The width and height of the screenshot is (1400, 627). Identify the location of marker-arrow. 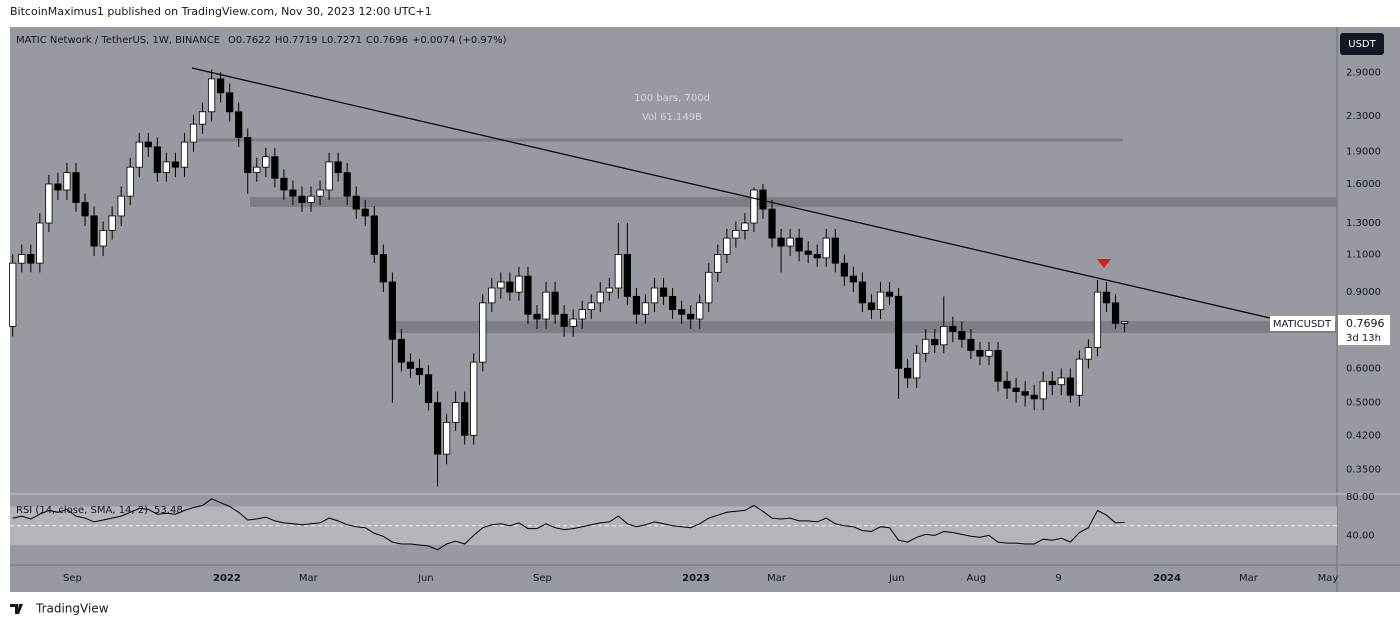
(1104, 263).